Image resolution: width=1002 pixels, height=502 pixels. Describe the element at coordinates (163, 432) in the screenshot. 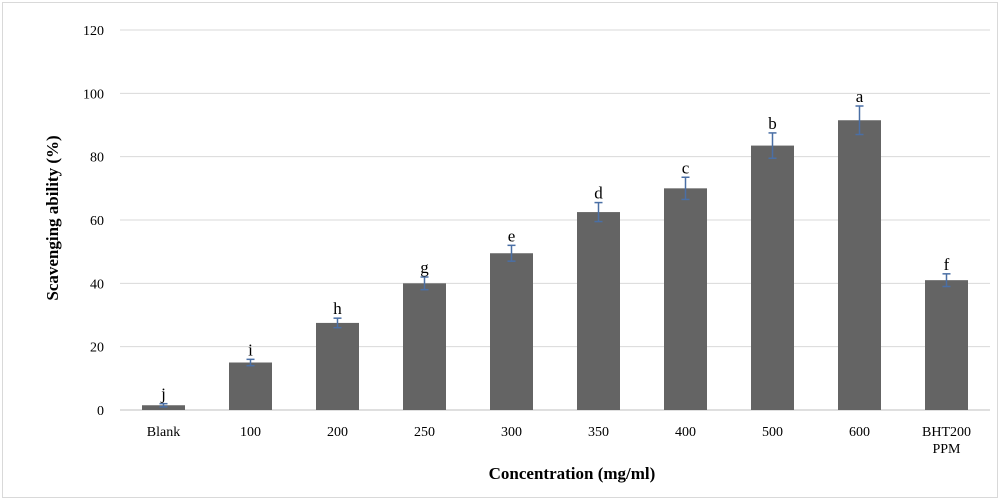

I see `x-tick-label: Blank` at that location.